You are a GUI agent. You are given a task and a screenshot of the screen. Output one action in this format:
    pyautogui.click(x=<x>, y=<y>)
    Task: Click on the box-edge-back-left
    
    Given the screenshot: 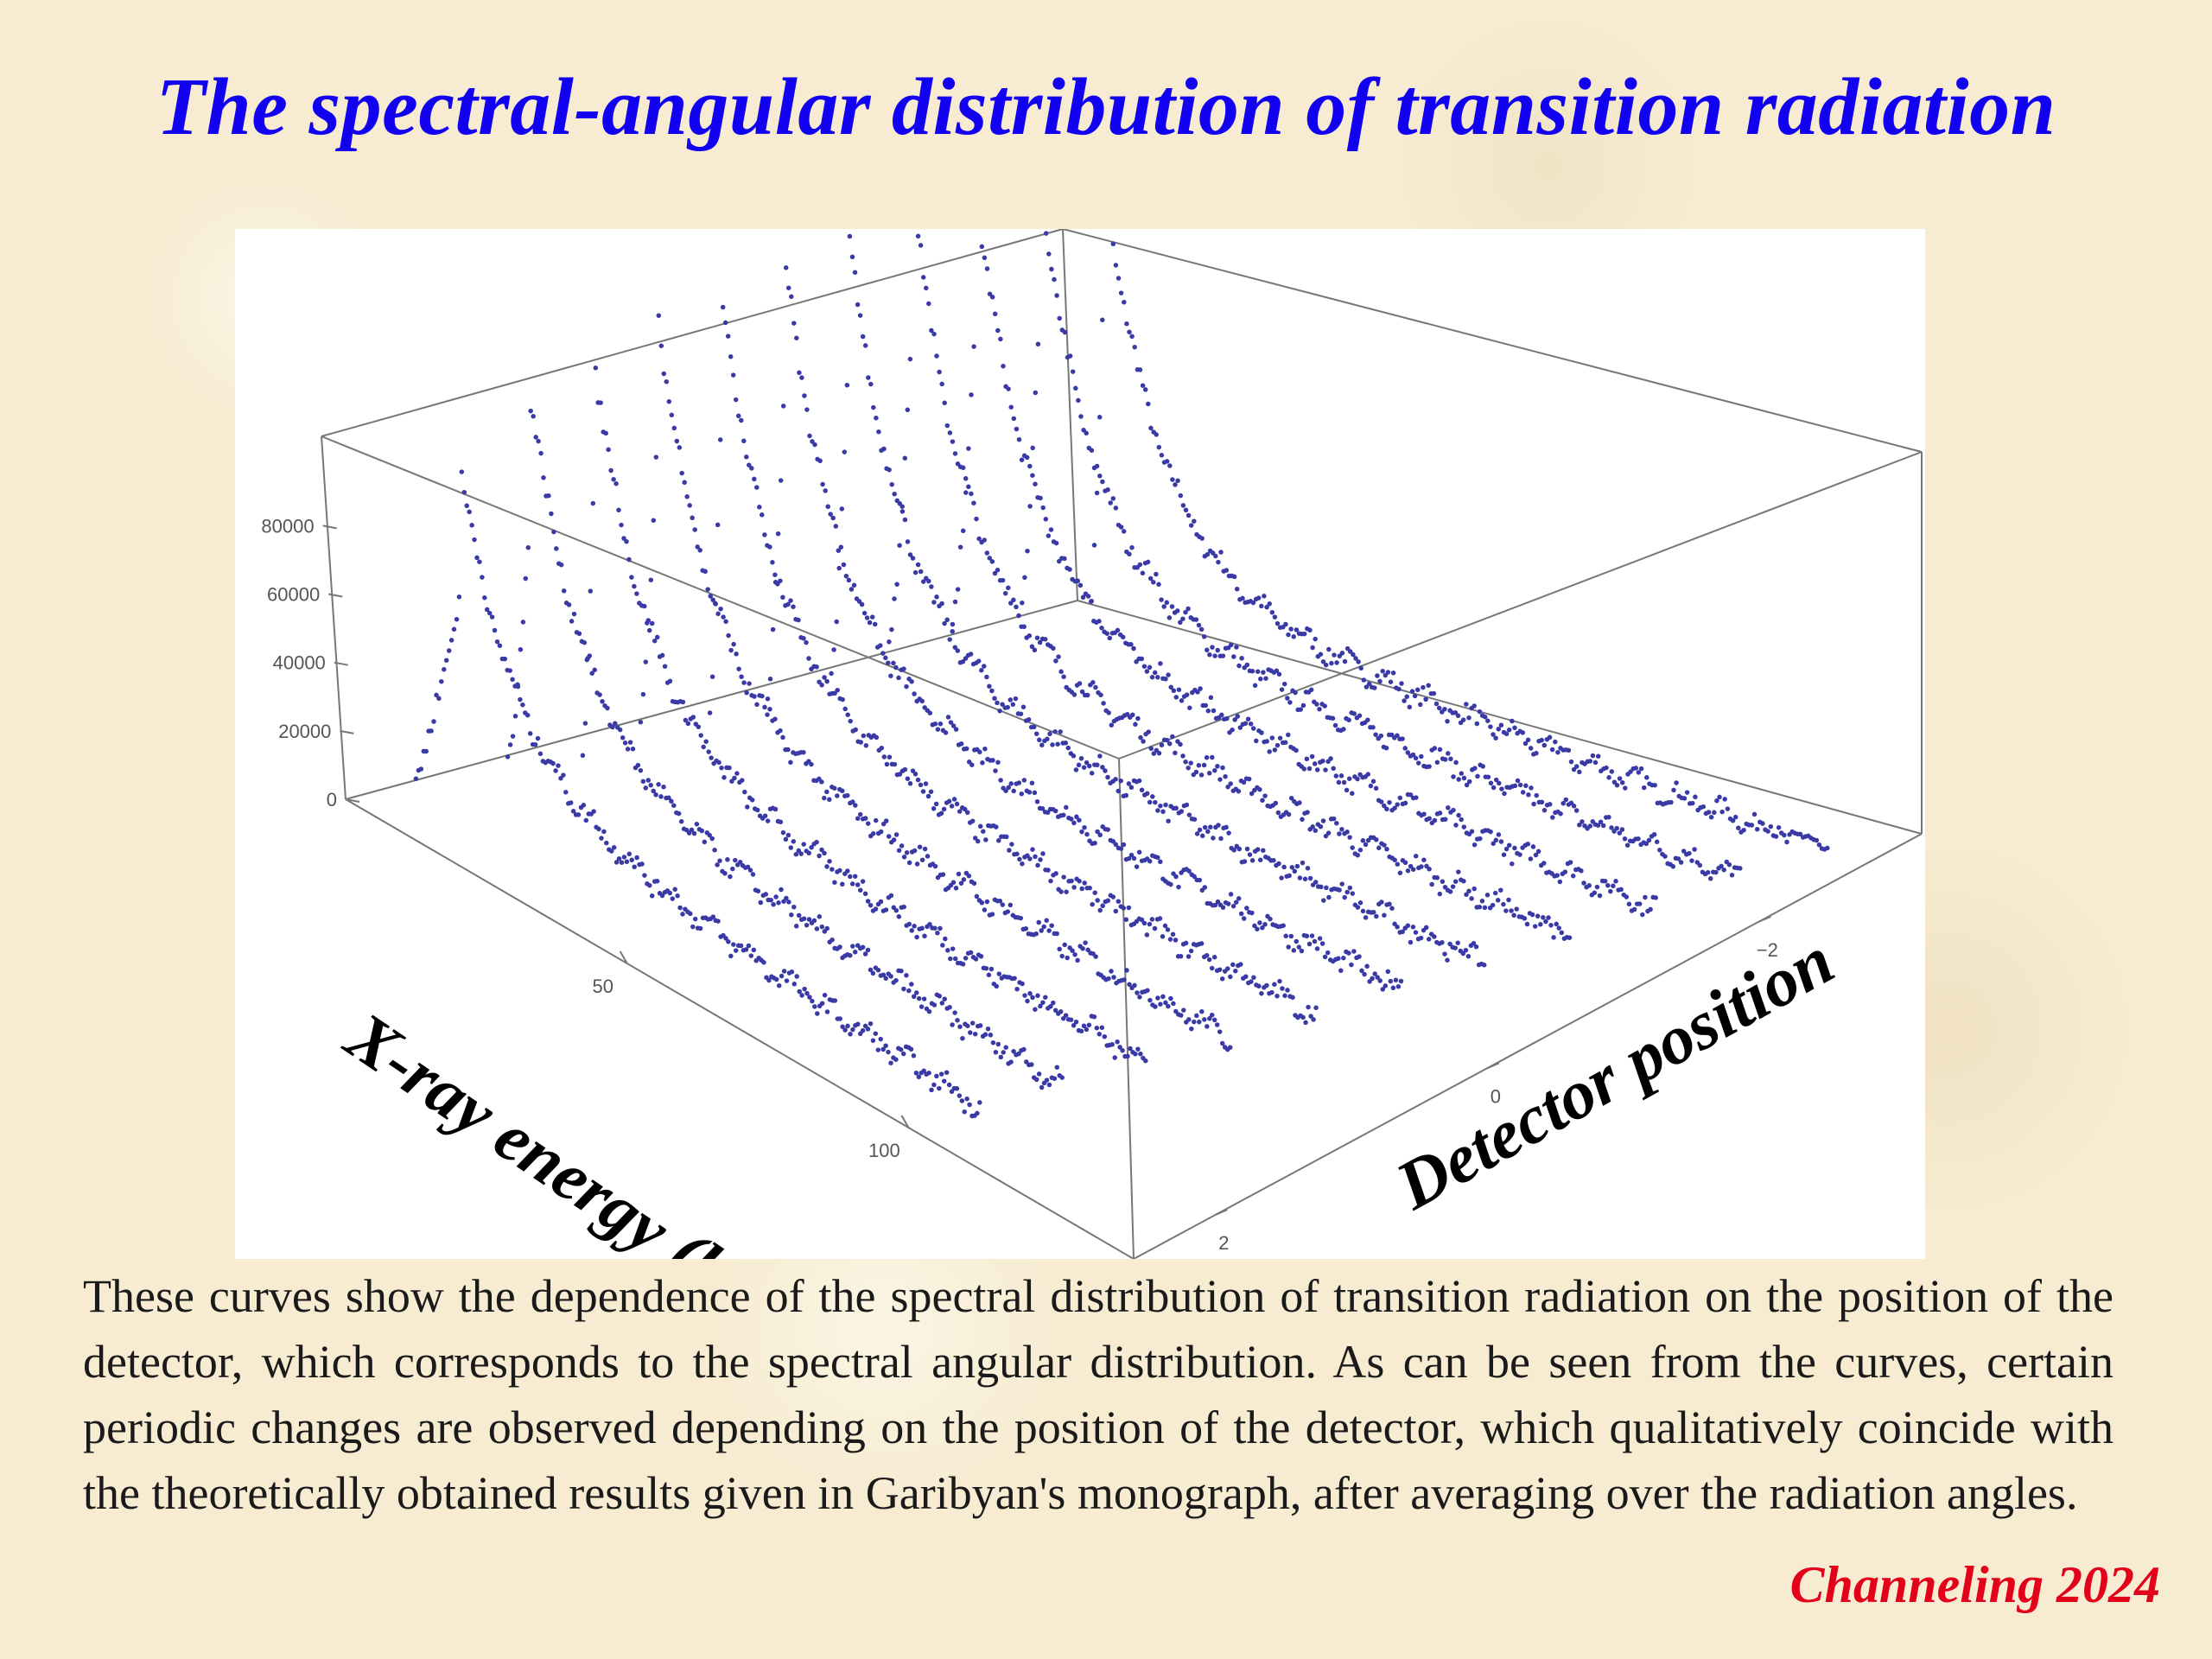 What is the action you would take?
    pyautogui.click(x=1070, y=415)
    